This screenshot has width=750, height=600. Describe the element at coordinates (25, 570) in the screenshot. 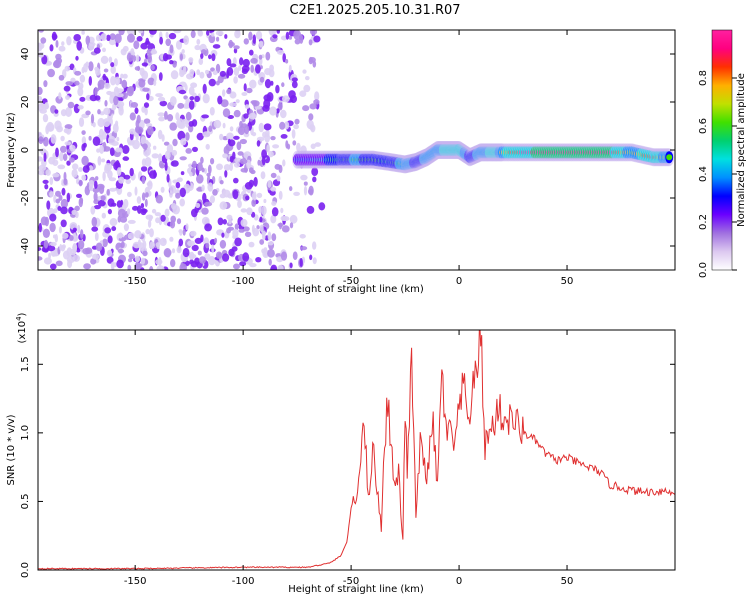

I see `snr-y-tick-label: 0.0` at that location.